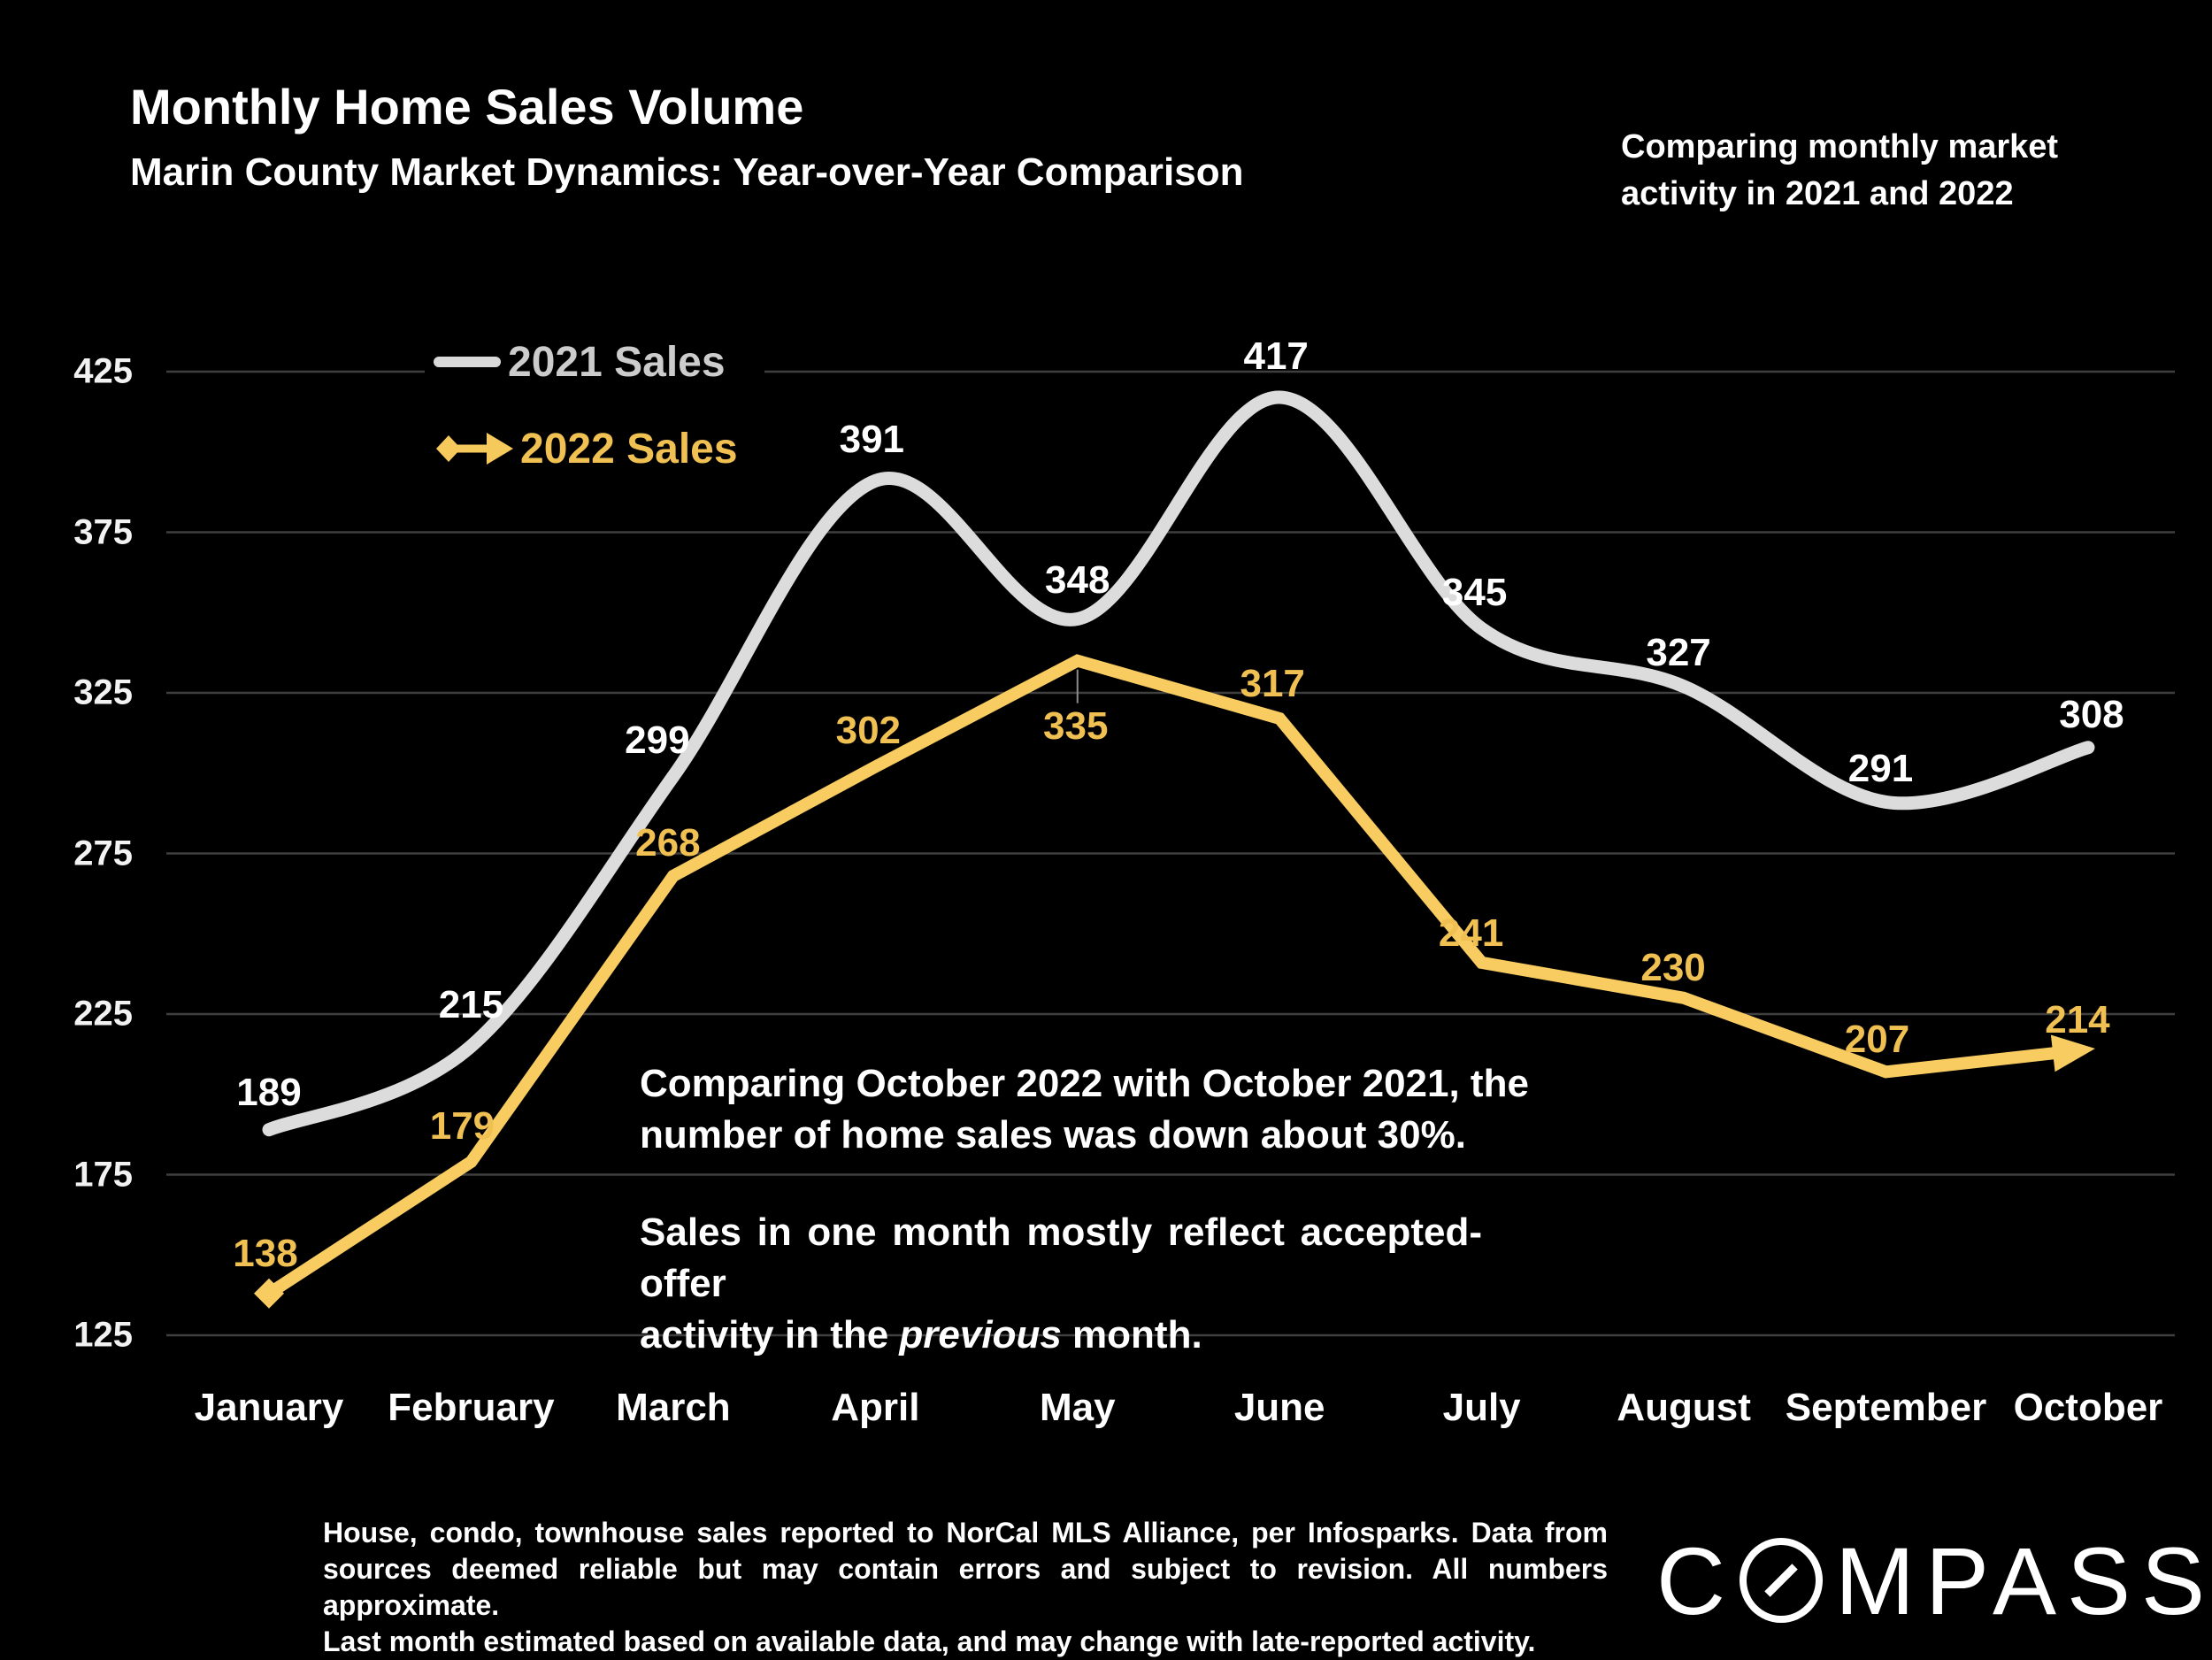 The height and width of the screenshot is (1660, 2212). What do you see at coordinates (1076, 725) in the screenshot?
I see `data-label: 335` at bounding box center [1076, 725].